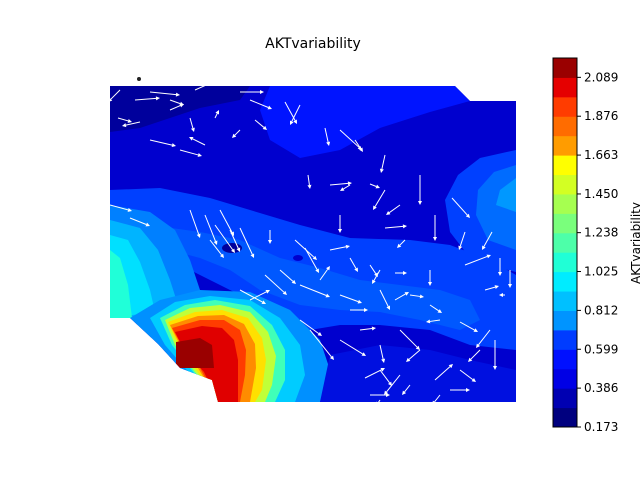  Describe the element at coordinates (601, 427) in the screenshot. I see `colorbar-tick-label: 0.173` at that location.